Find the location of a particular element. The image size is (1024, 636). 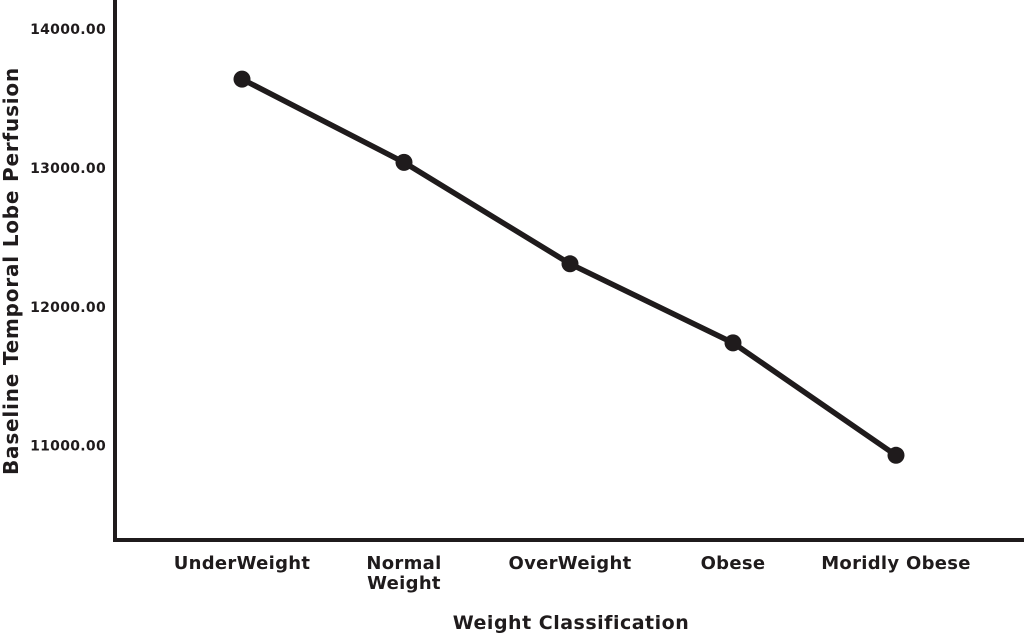

y-tick-label: 12000.00 is located at coordinates (68, 308).